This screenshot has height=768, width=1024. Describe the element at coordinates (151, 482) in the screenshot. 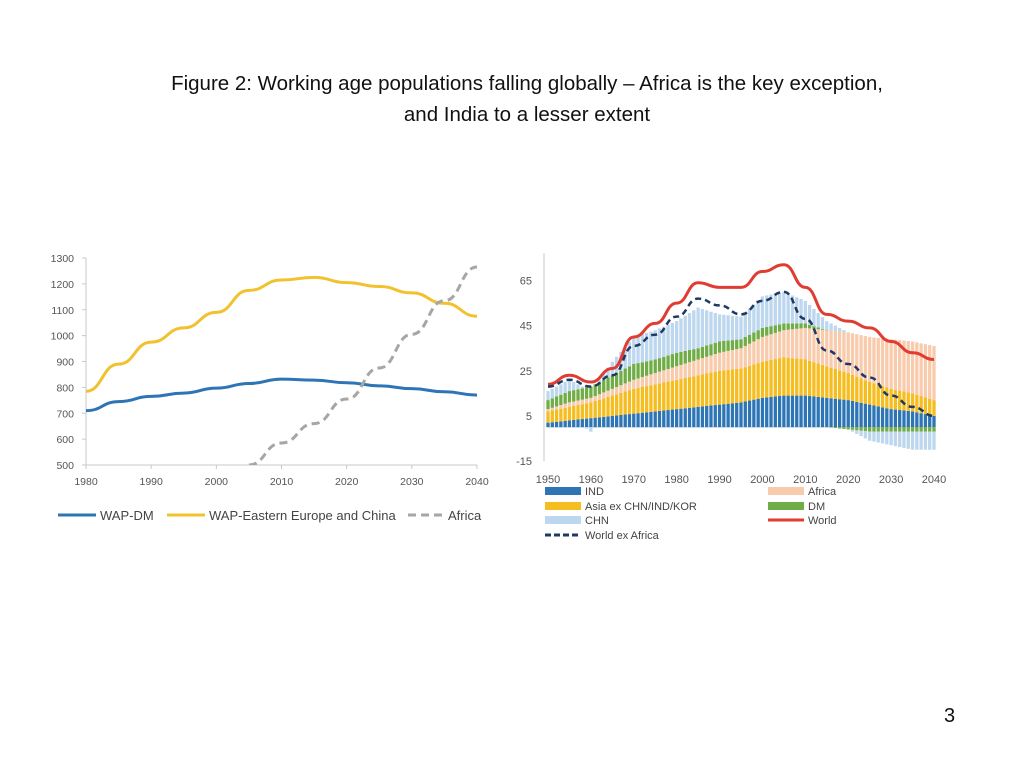

I see `left-x-tick-label: 1990` at that location.